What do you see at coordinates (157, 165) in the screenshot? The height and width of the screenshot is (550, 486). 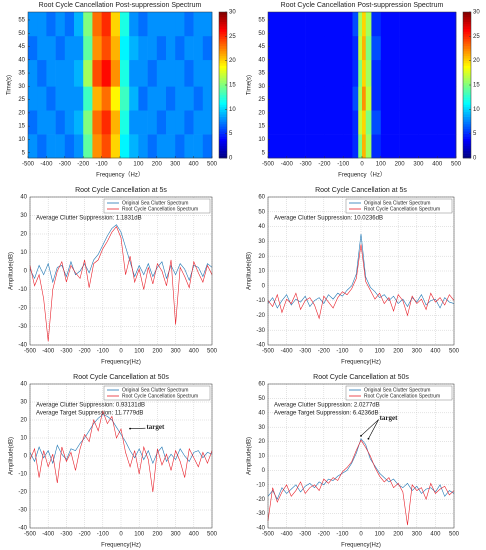 I see `x-tick-label: 200` at bounding box center [157, 165].